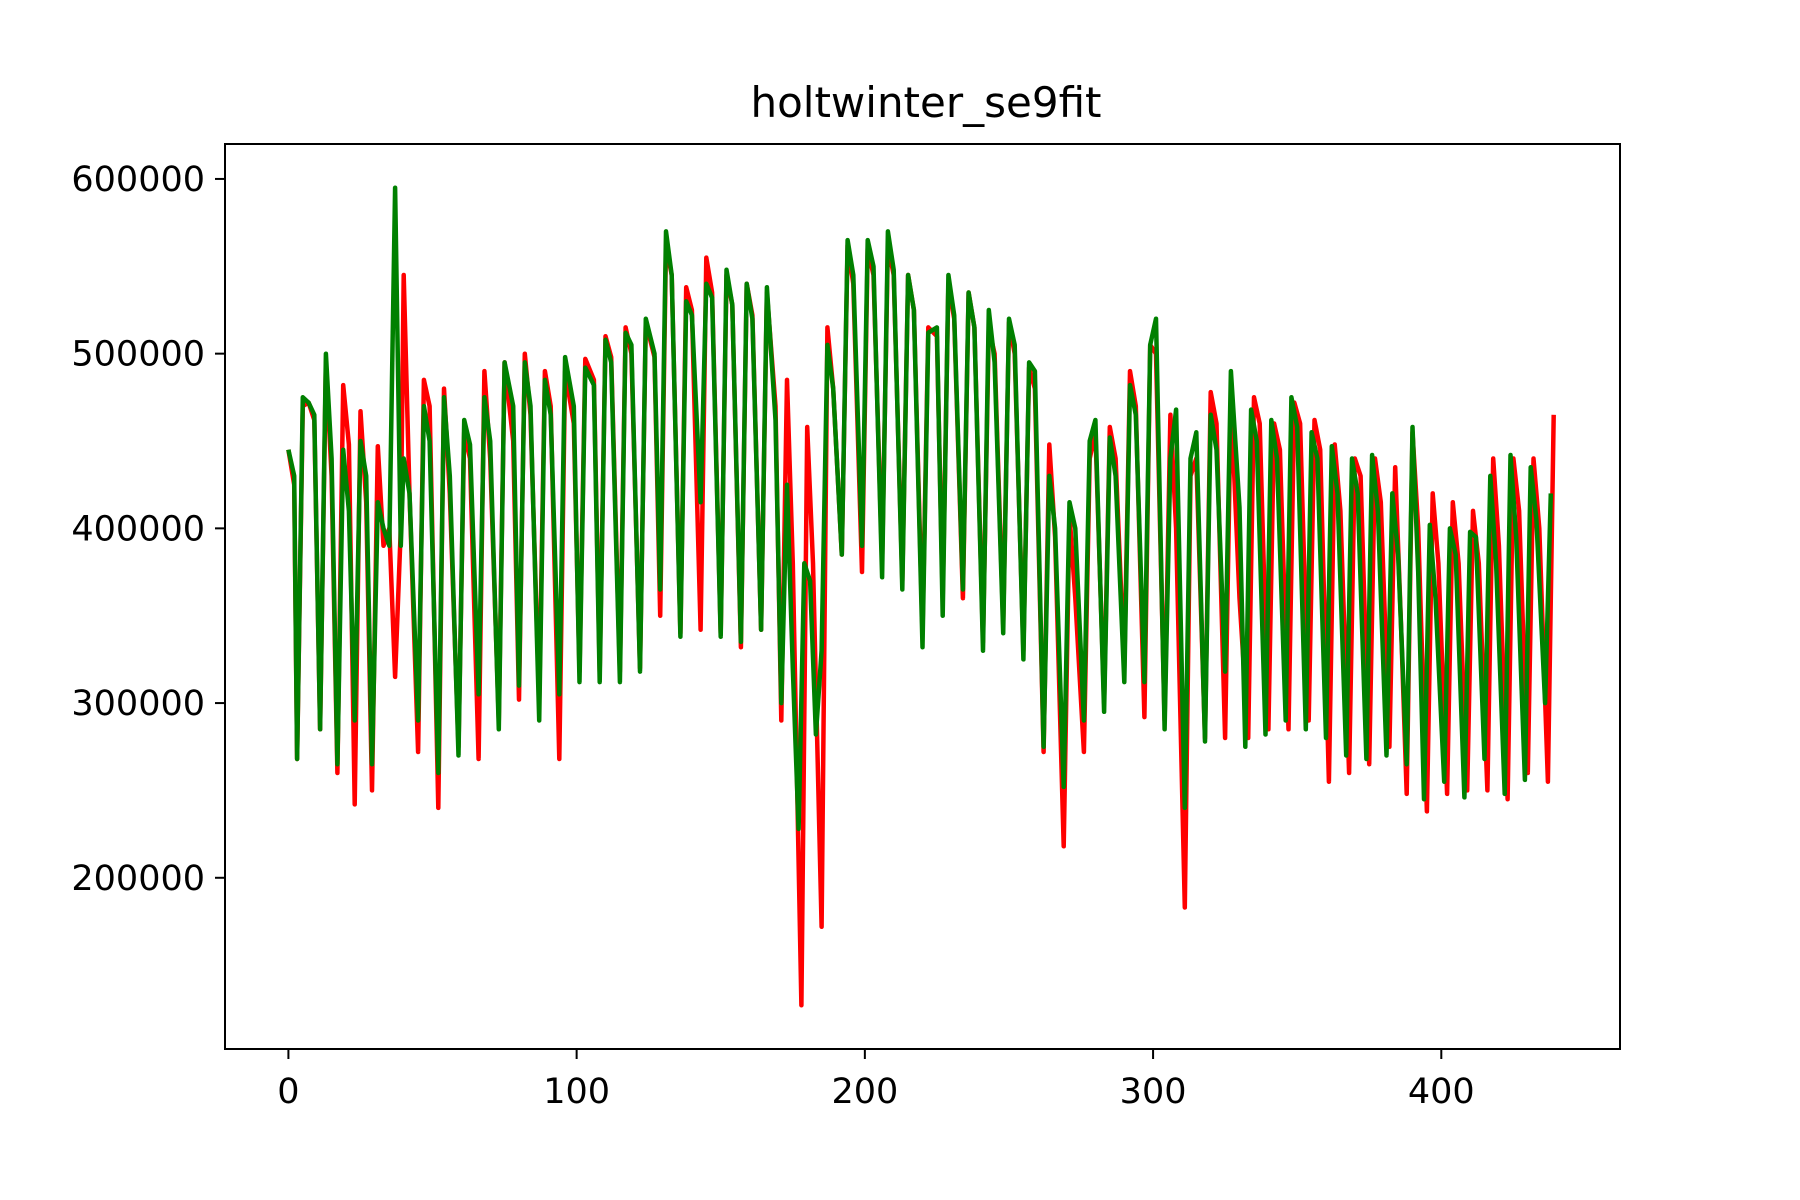 This screenshot has width=1800, height=1200. Describe the element at coordinates (864, 1092) in the screenshot. I see `x-tick-label: 200` at that location.